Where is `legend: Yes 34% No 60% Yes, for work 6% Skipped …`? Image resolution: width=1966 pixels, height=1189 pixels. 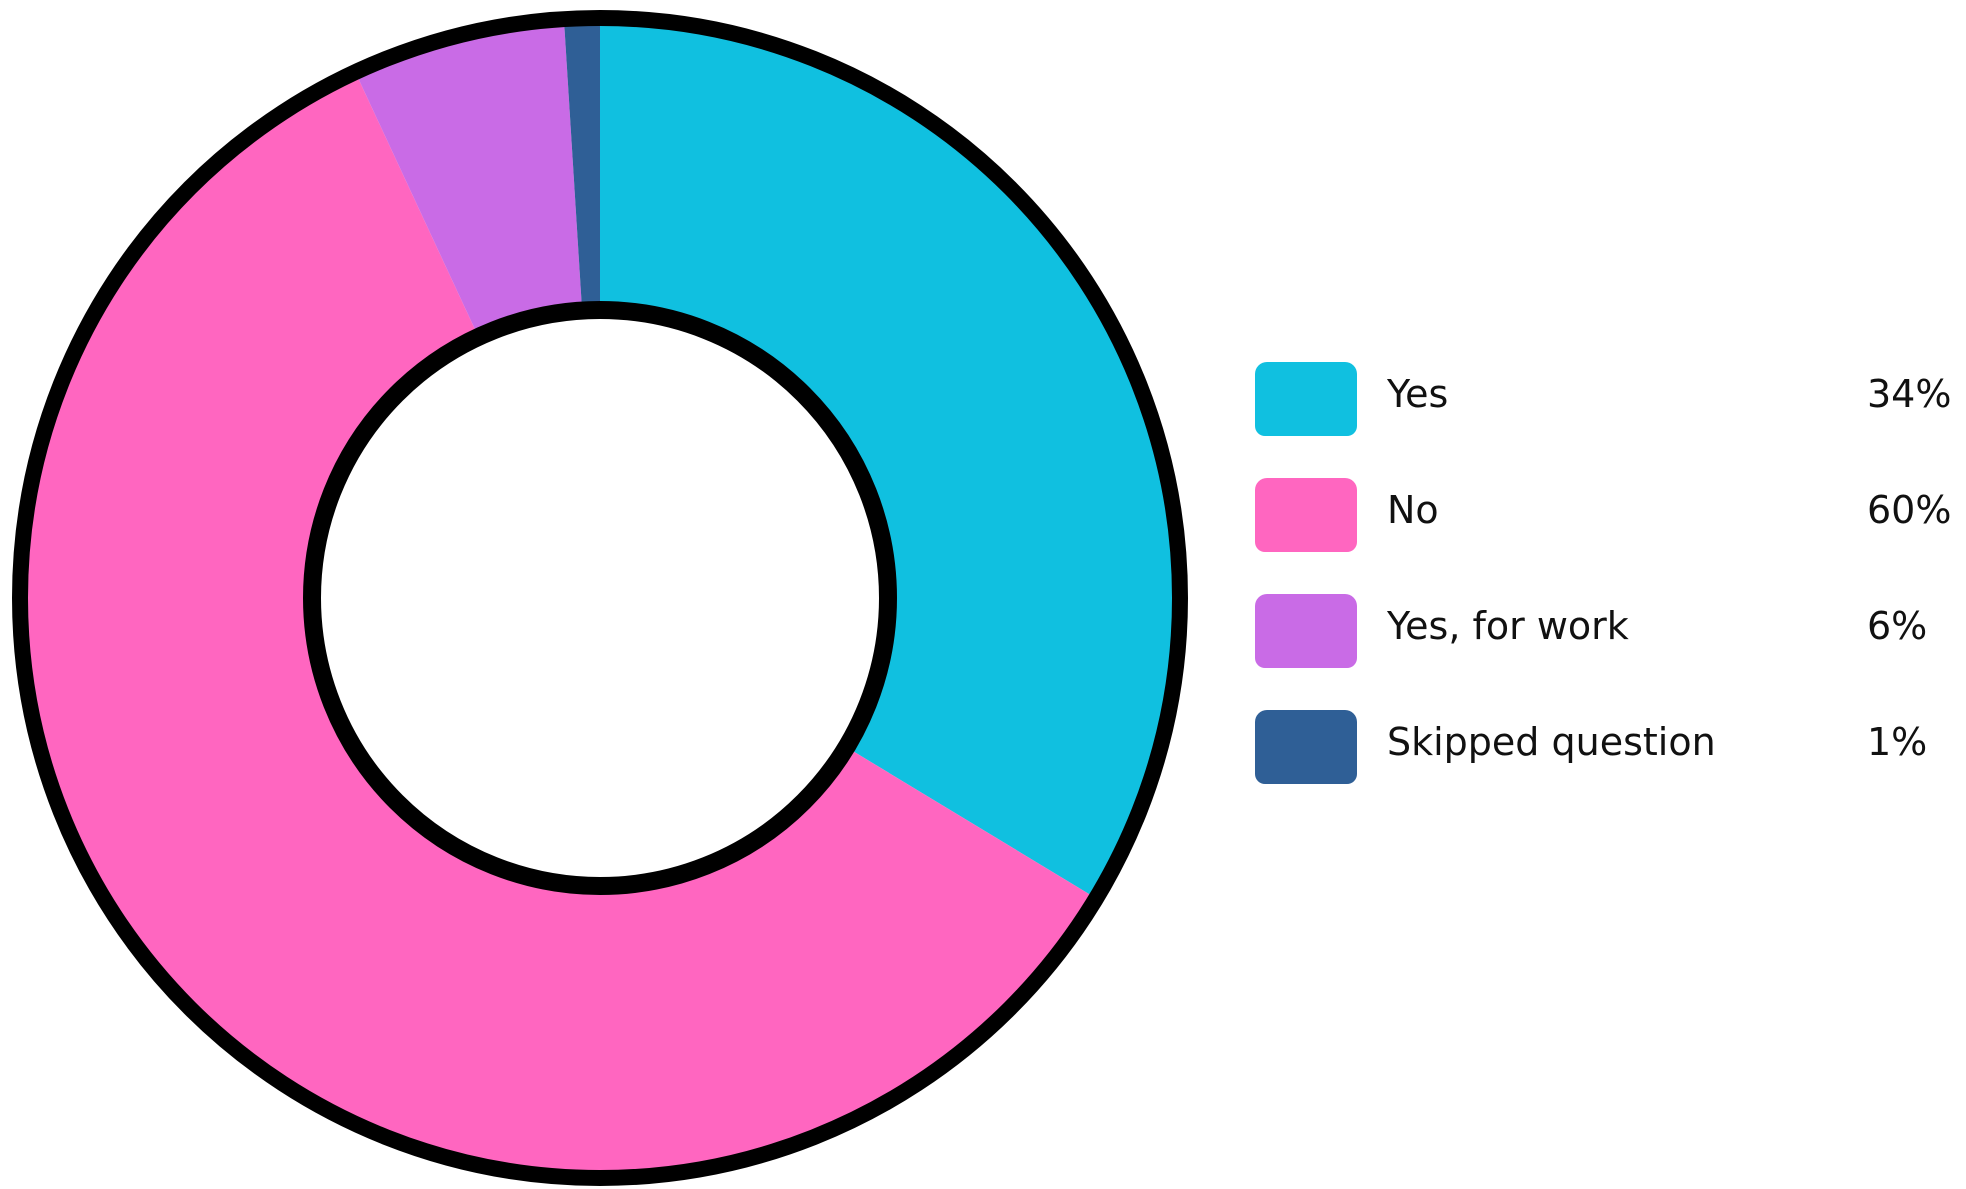
legend: Yes 34% No 60% Yes, for work 6% Skipped … is located at coordinates (1605, 590).